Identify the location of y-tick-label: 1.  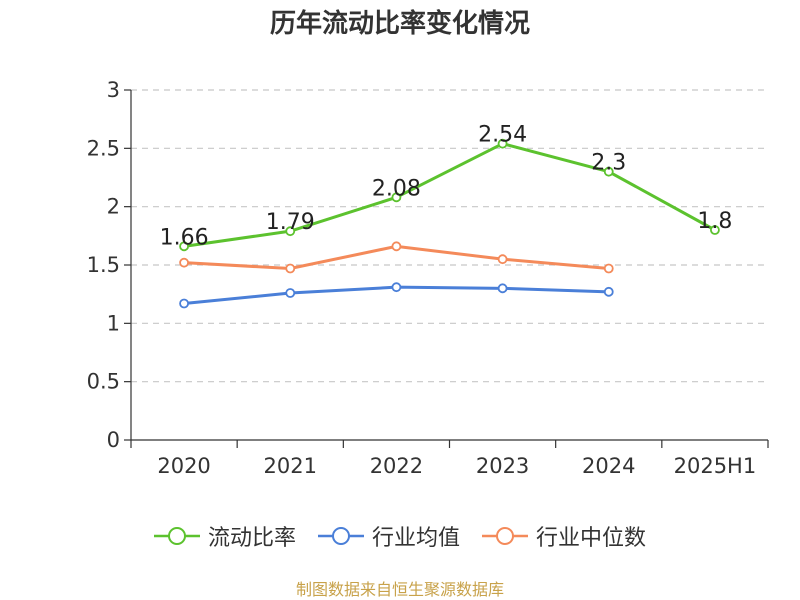
(113, 323).